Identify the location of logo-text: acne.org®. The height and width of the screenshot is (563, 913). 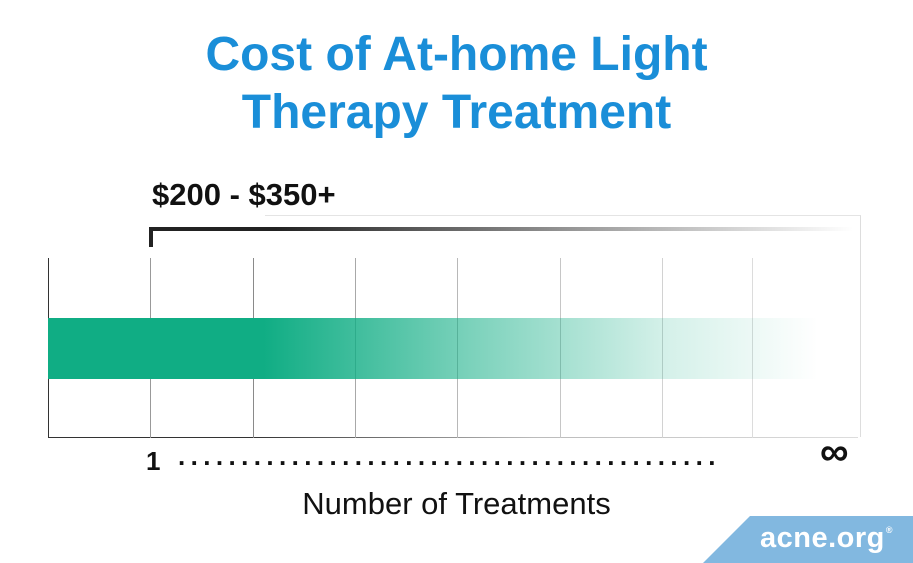
(826, 538).